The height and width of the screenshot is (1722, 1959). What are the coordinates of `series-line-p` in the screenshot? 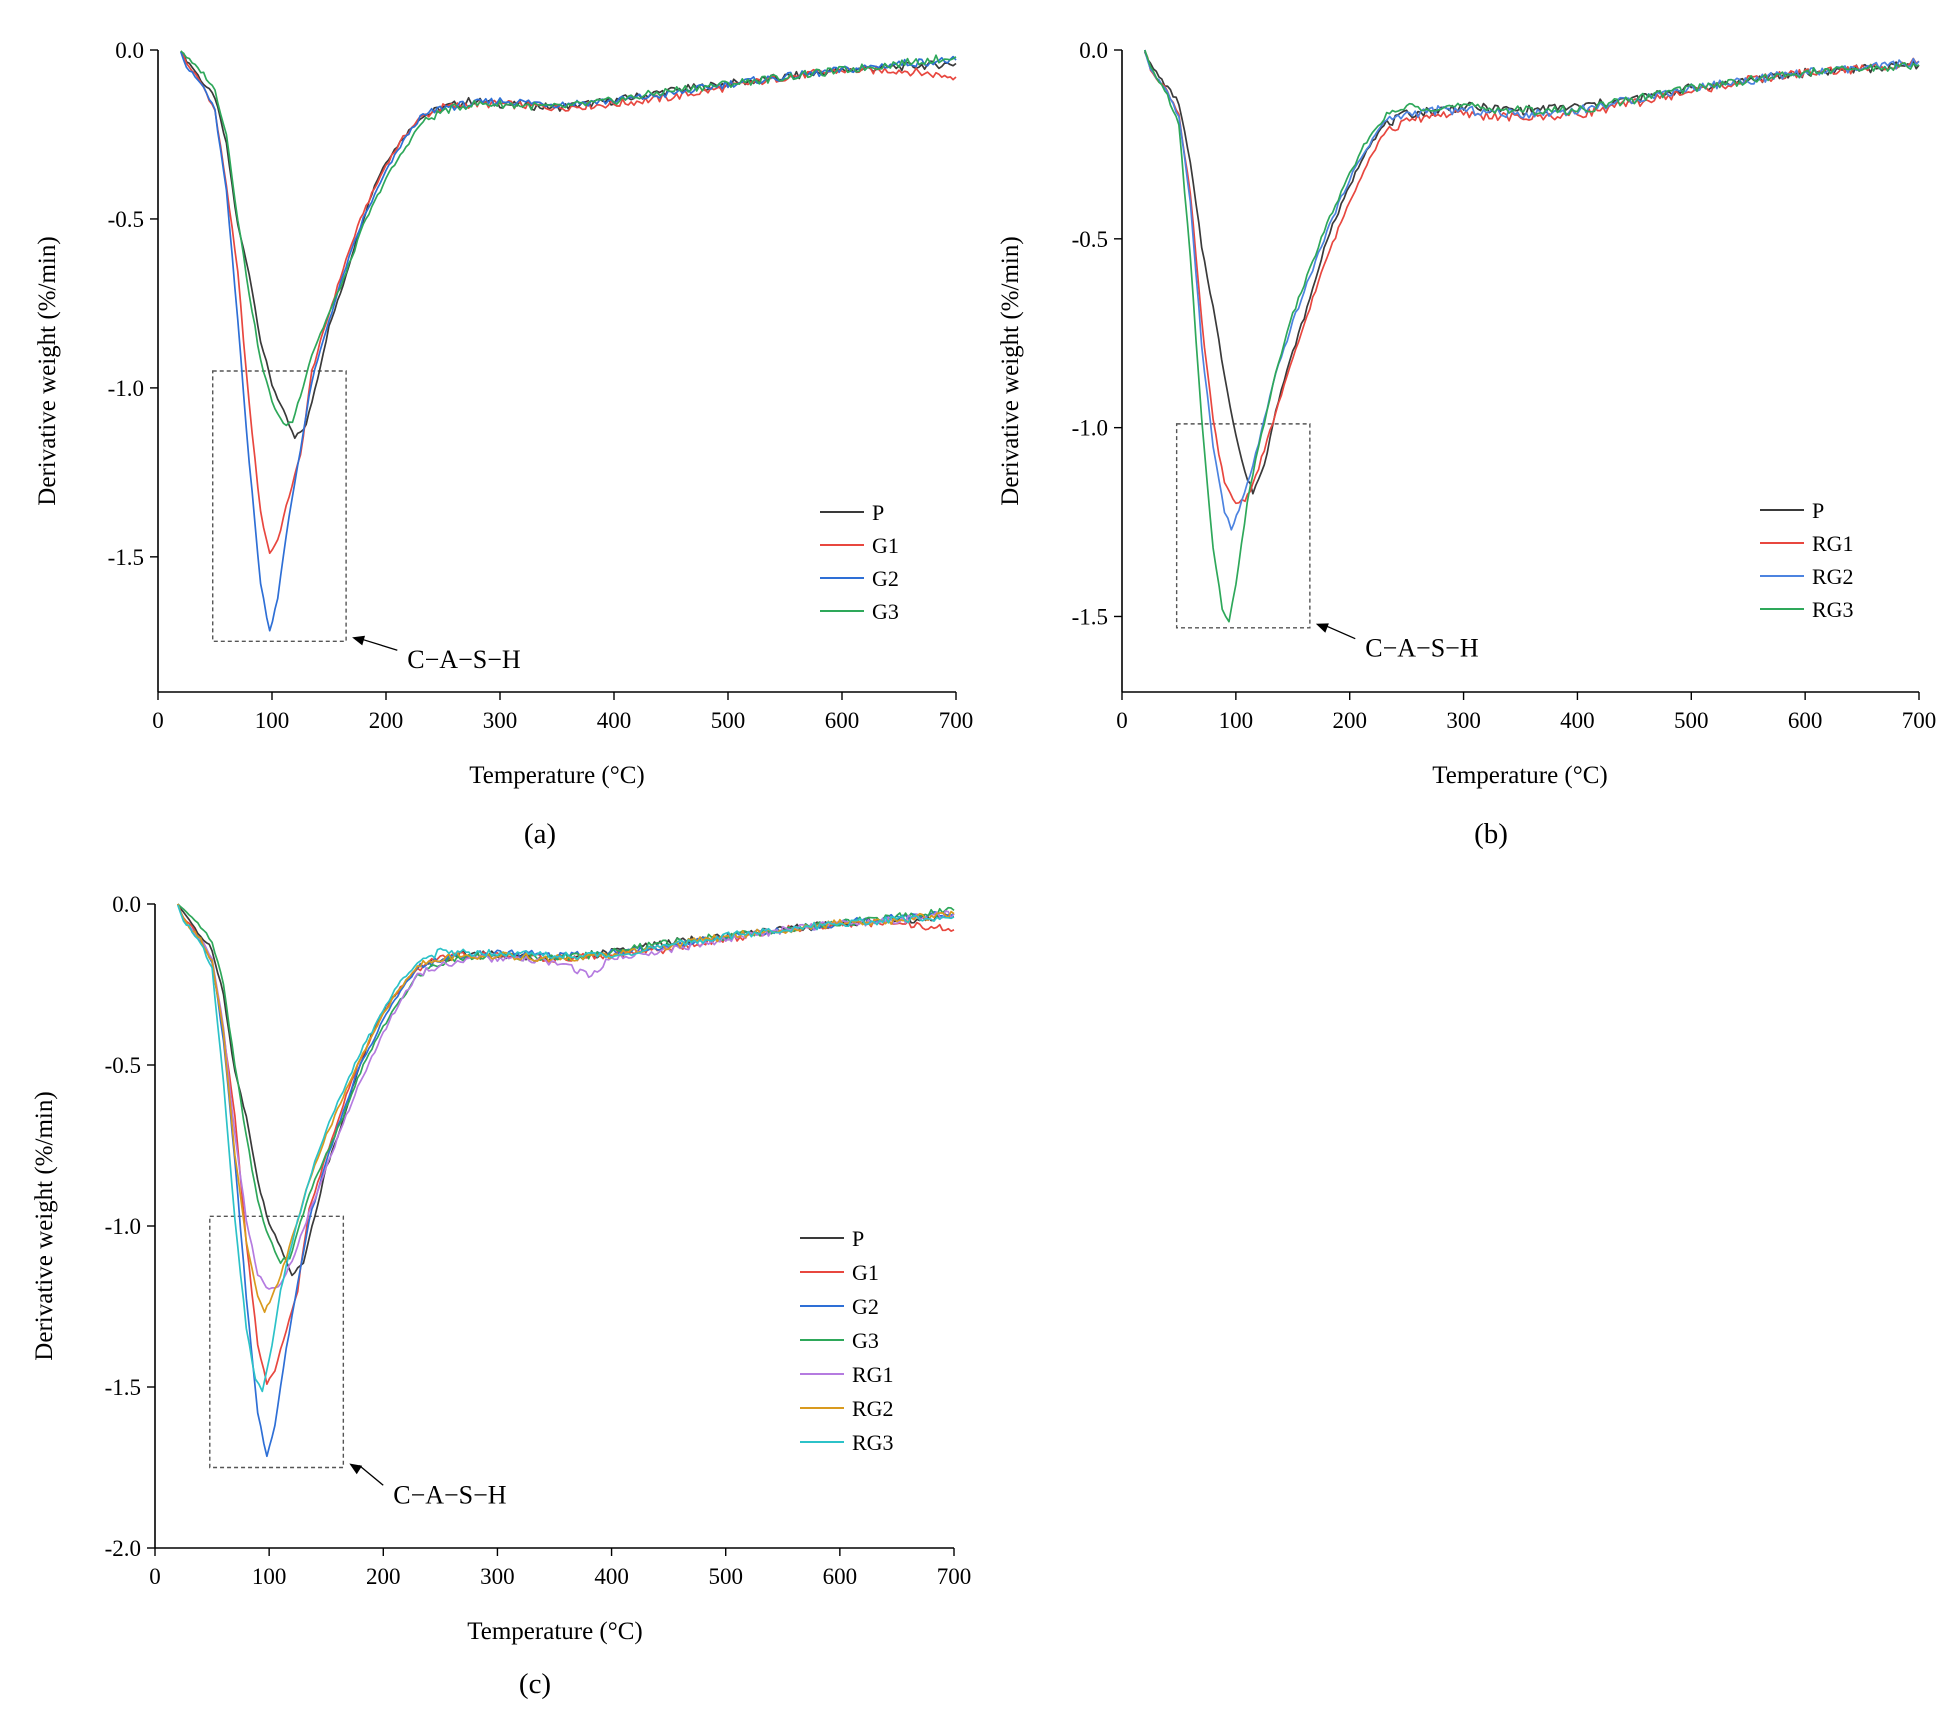 It's located at (568, 245).